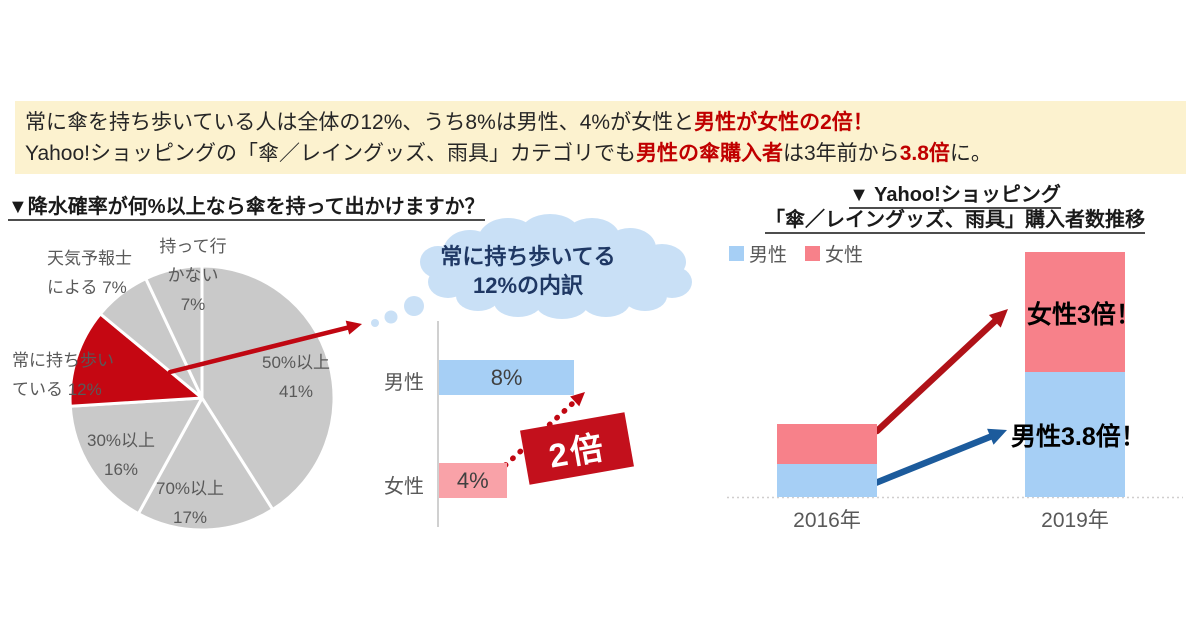  Describe the element at coordinates (841, 153) in the screenshot. I see `headline-text-2b: は3年前から` at that location.